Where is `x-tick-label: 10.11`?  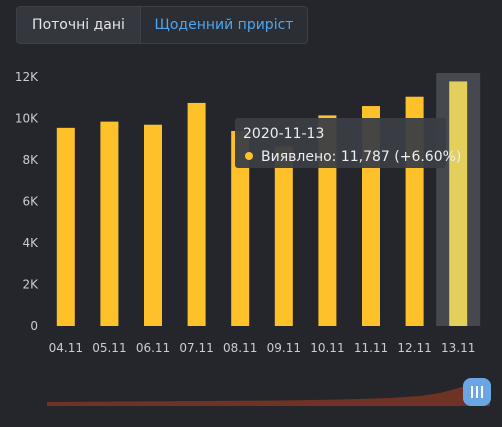 x-tick-label: 10.11 is located at coordinates (327, 348).